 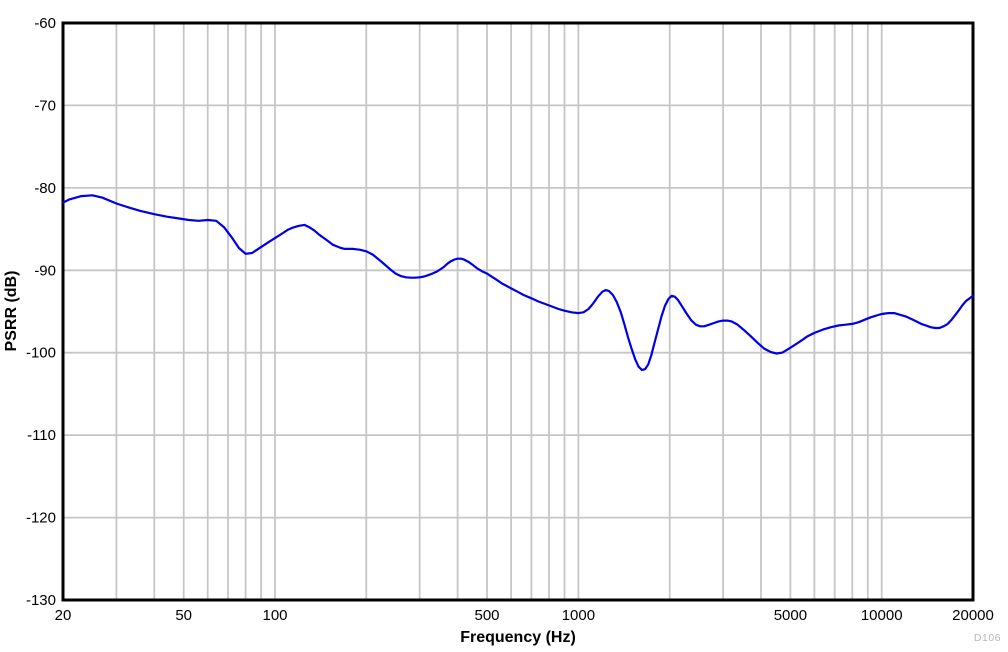 I want to click on y-tick-label: -120, so click(x=41, y=518).